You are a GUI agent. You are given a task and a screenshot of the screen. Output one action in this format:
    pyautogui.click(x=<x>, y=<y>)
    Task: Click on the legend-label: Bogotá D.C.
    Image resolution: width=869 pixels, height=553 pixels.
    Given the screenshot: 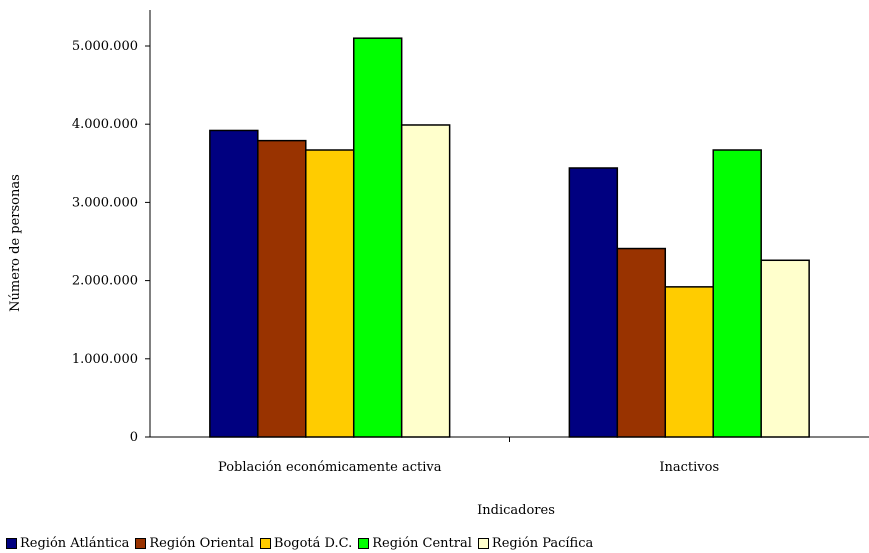 What is the action you would take?
    pyautogui.click(x=313, y=543)
    